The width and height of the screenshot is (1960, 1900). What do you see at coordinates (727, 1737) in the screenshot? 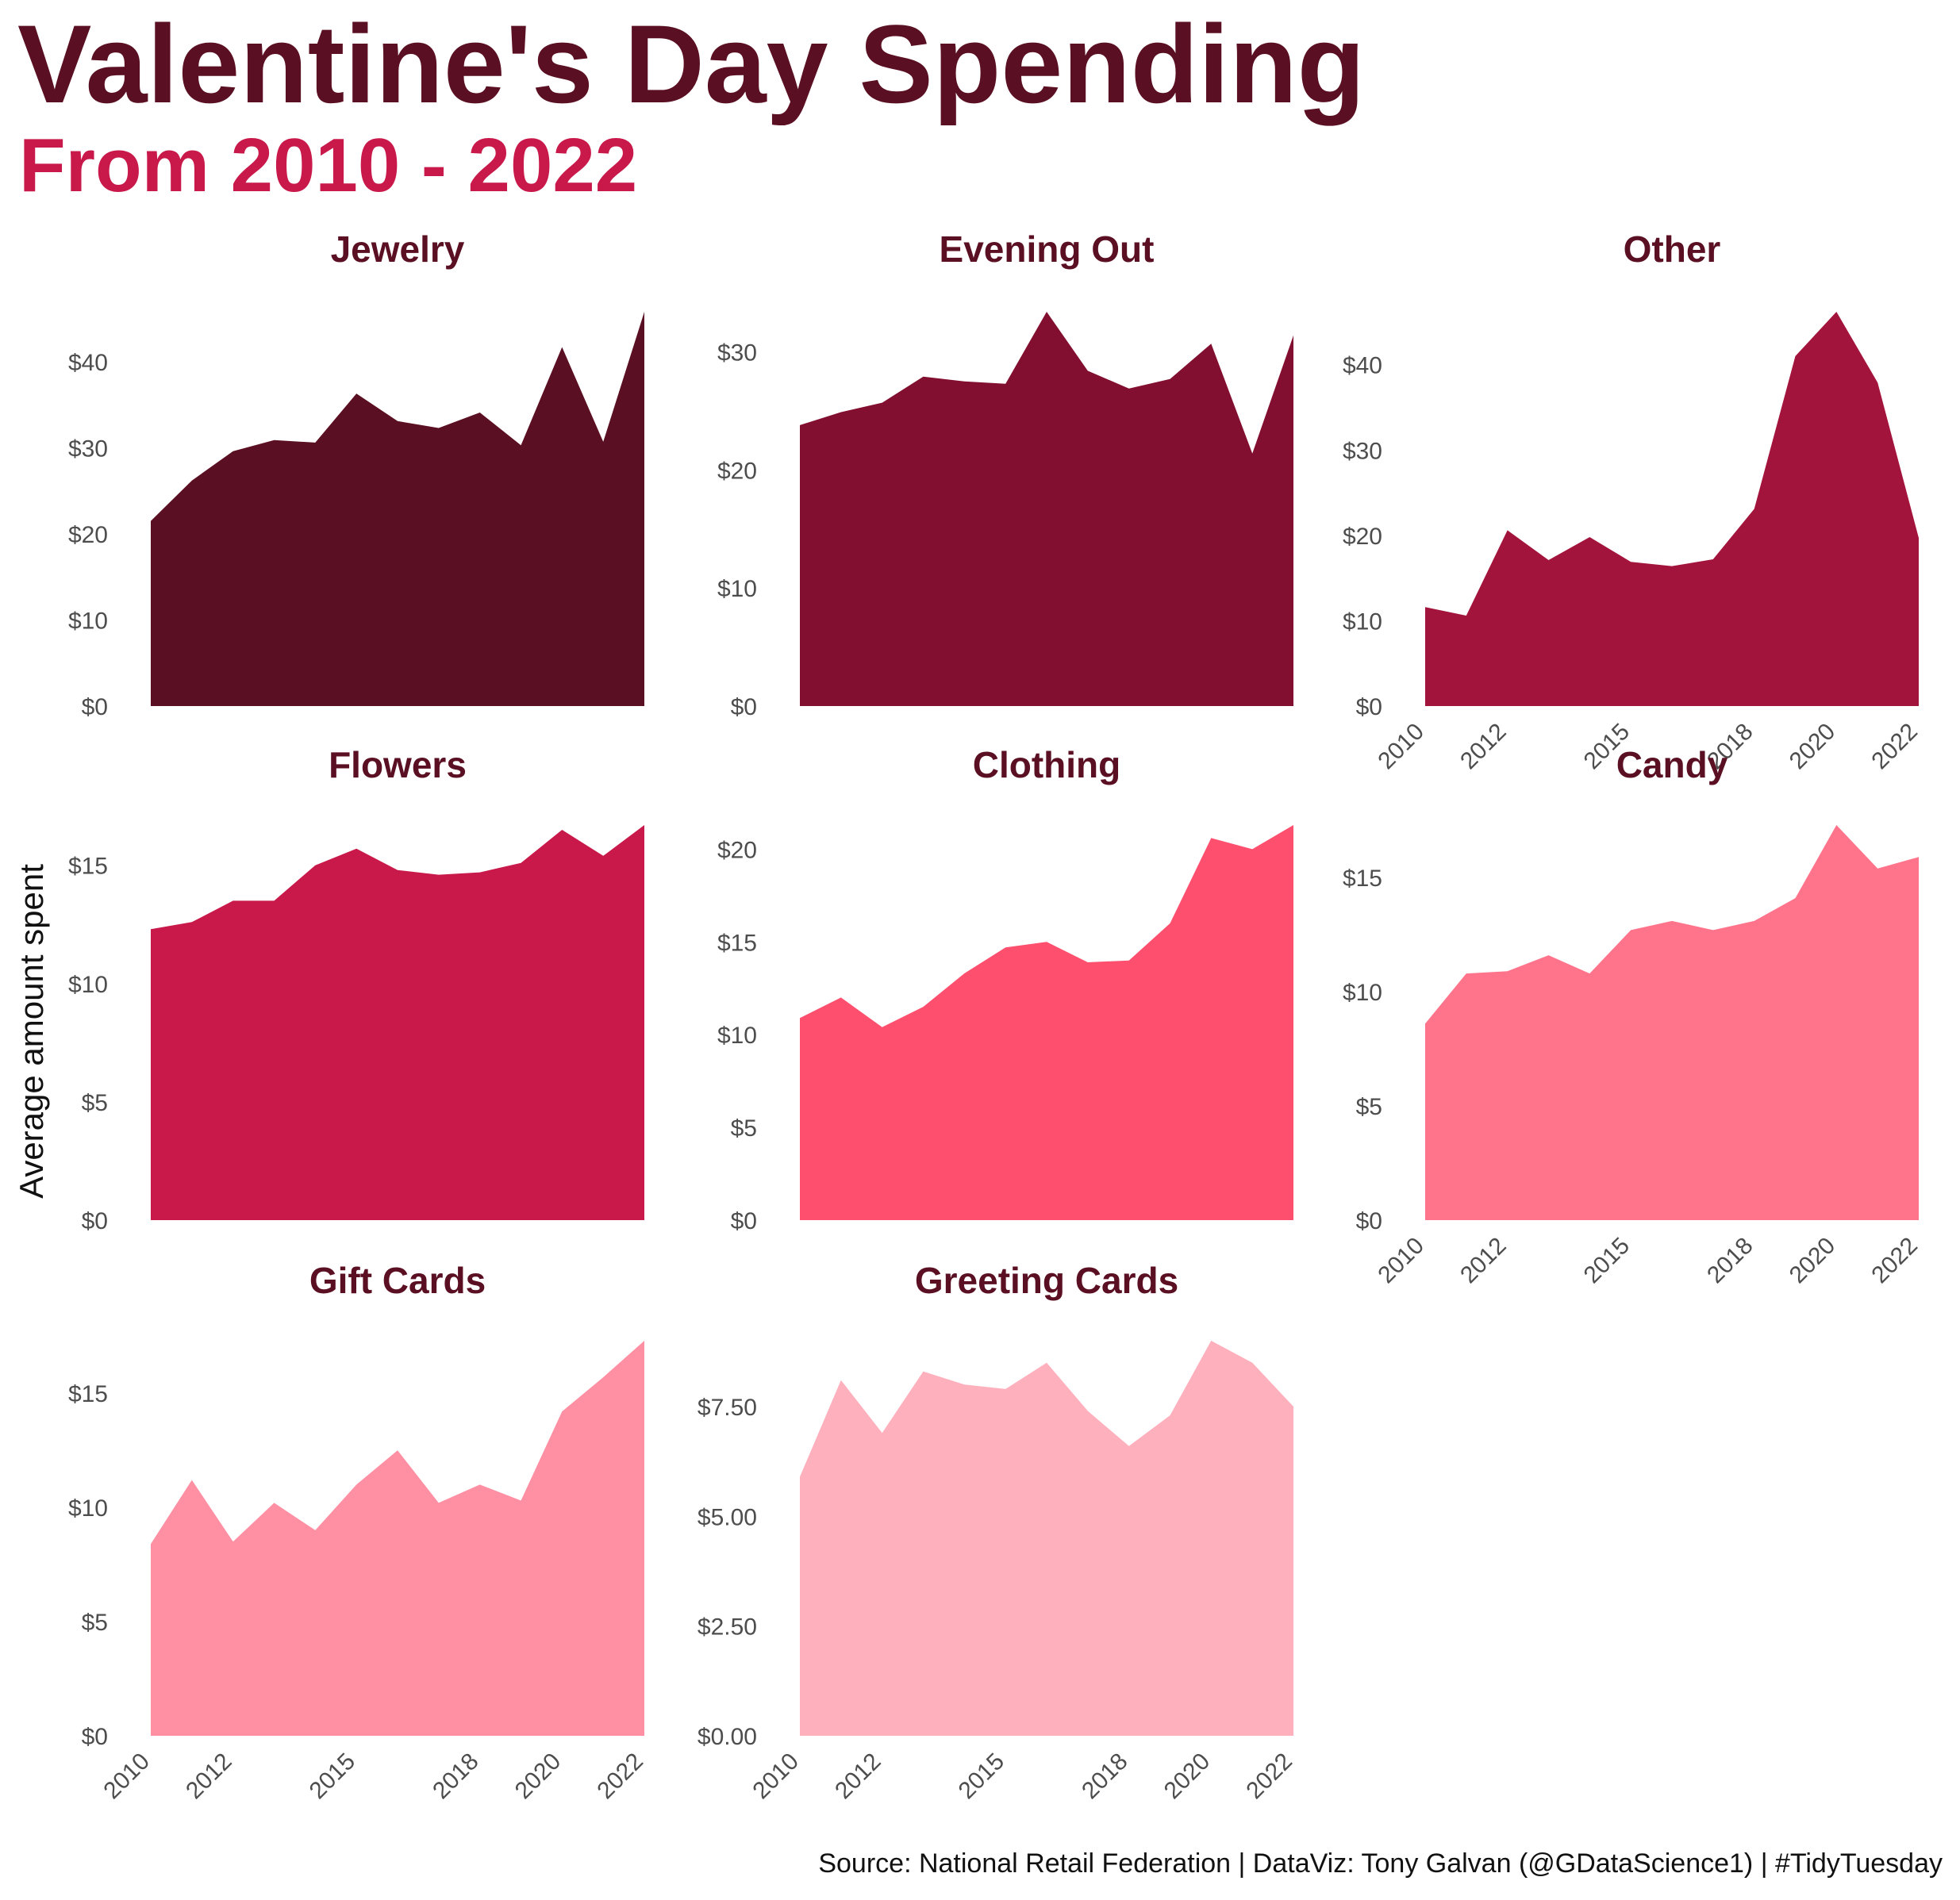
I see `y-tick-label: $0.00` at bounding box center [727, 1737].